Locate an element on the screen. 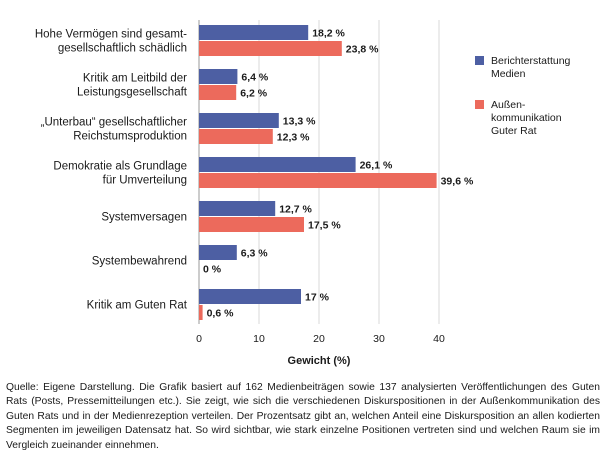 This screenshot has width=605, height=461. legend-label: kommunikation is located at coordinates (526, 118).